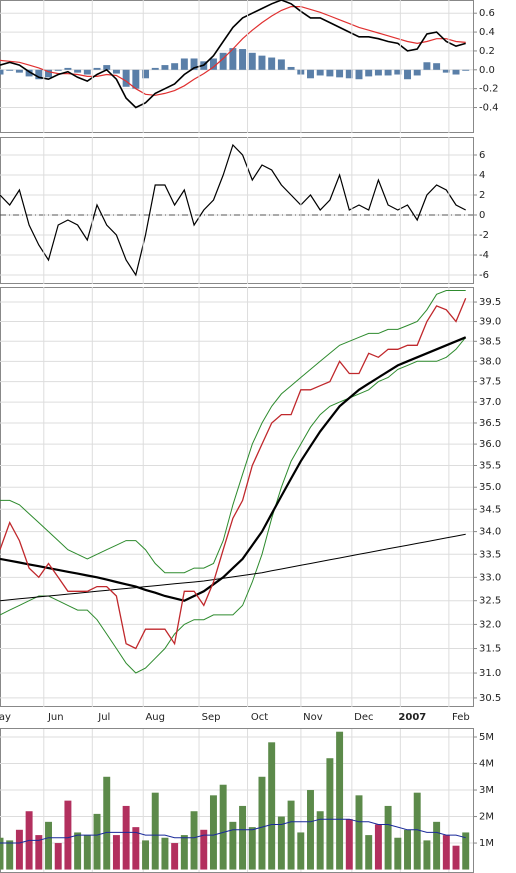  What do you see at coordinates (490, 341) in the screenshot?
I see `y-tick-label: 38.5` at bounding box center [490, 341].